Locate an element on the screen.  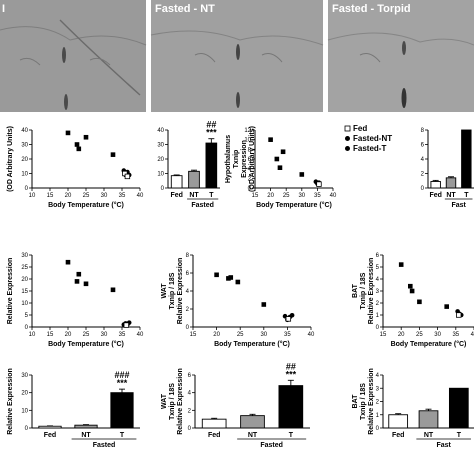
y-tick-label: 1 is located at coordinates (378, 416).